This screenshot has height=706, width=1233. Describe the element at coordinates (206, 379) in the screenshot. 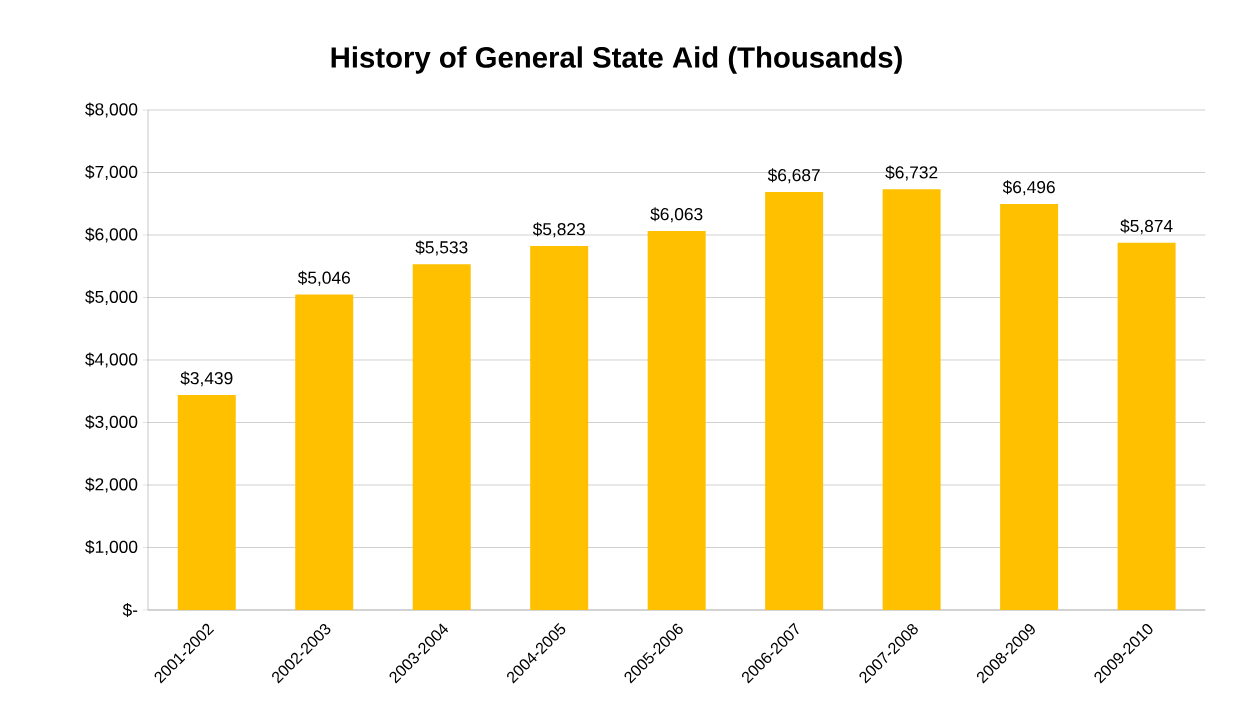

I see `data-label: $3,439` at that location.